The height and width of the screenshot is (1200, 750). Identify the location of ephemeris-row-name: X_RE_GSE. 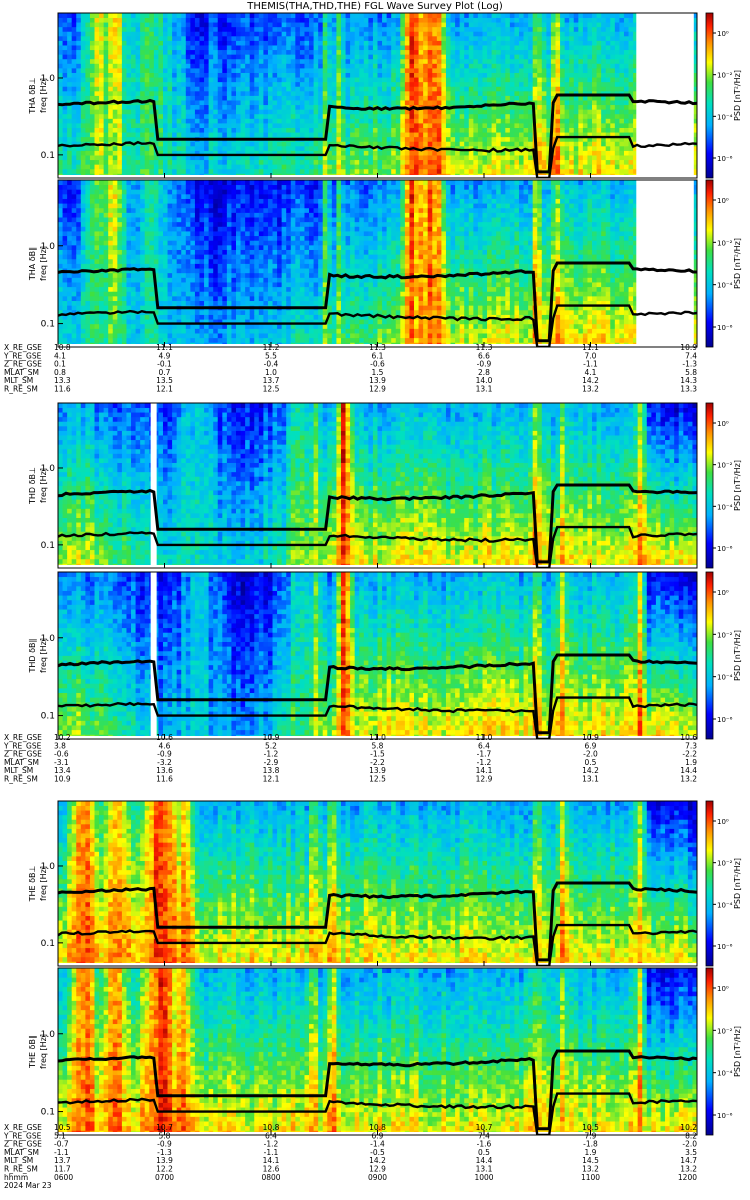
(23, 737).